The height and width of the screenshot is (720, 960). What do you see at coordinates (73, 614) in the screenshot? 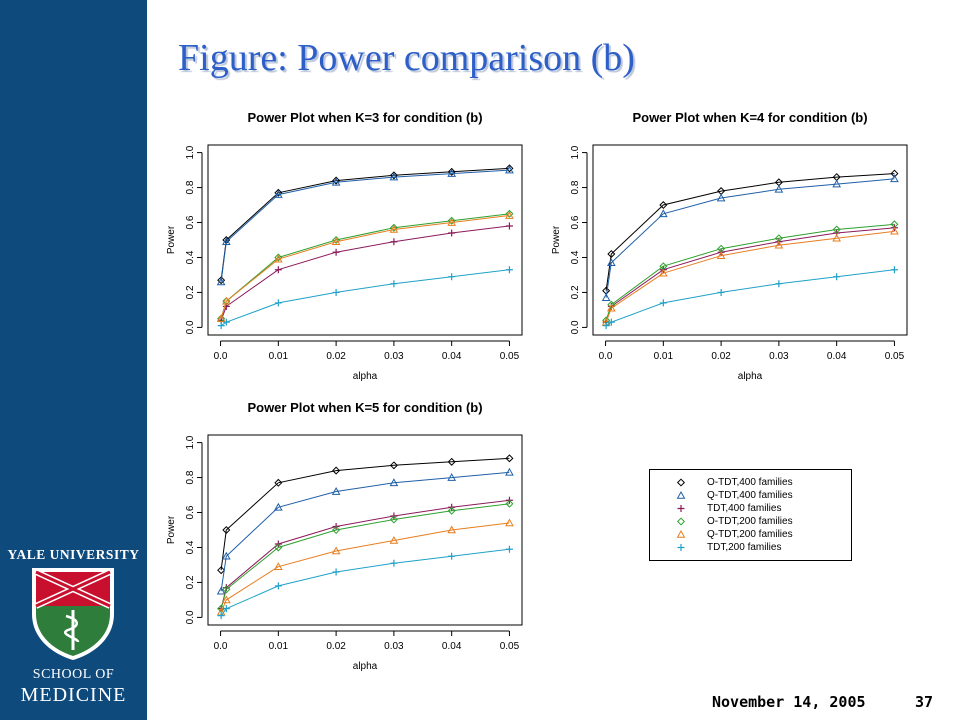
I see `yale-medicine-shield-icon` at bounding box center [73, 614].